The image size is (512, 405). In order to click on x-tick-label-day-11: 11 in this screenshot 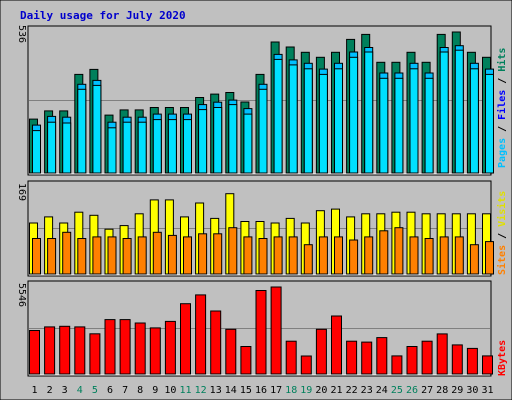, I will do `click(185, 390)`.